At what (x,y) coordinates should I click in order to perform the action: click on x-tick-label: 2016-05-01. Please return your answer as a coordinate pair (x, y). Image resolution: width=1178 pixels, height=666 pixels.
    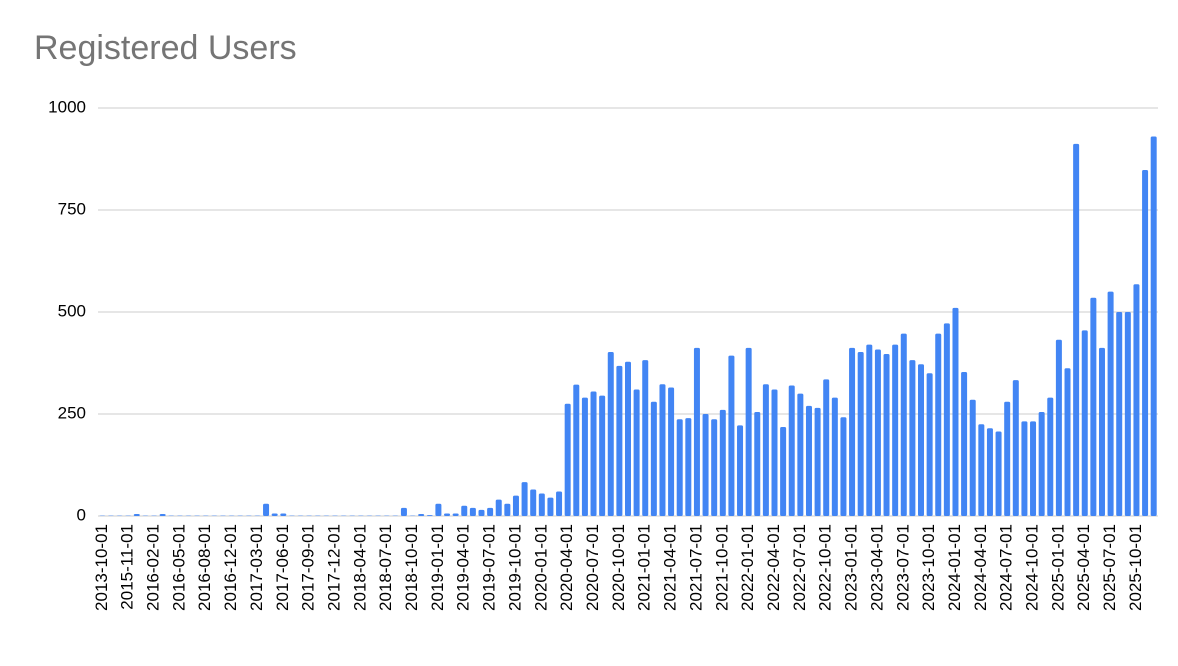
    Looking at the image, I should click on (178, 567).